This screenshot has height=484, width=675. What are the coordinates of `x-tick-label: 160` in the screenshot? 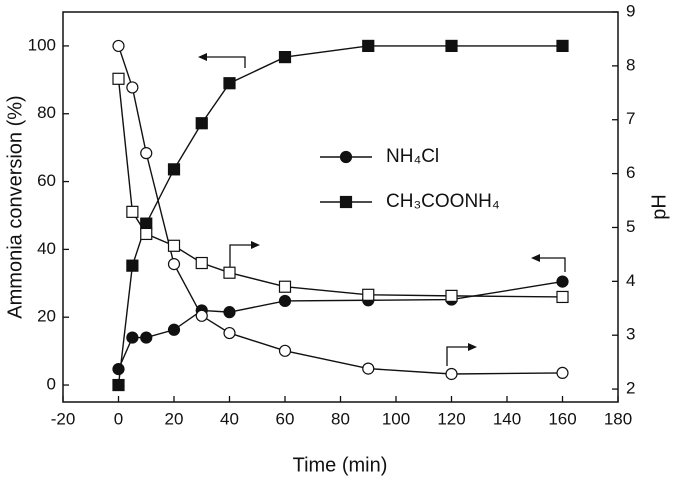 It's located at (562, 418).